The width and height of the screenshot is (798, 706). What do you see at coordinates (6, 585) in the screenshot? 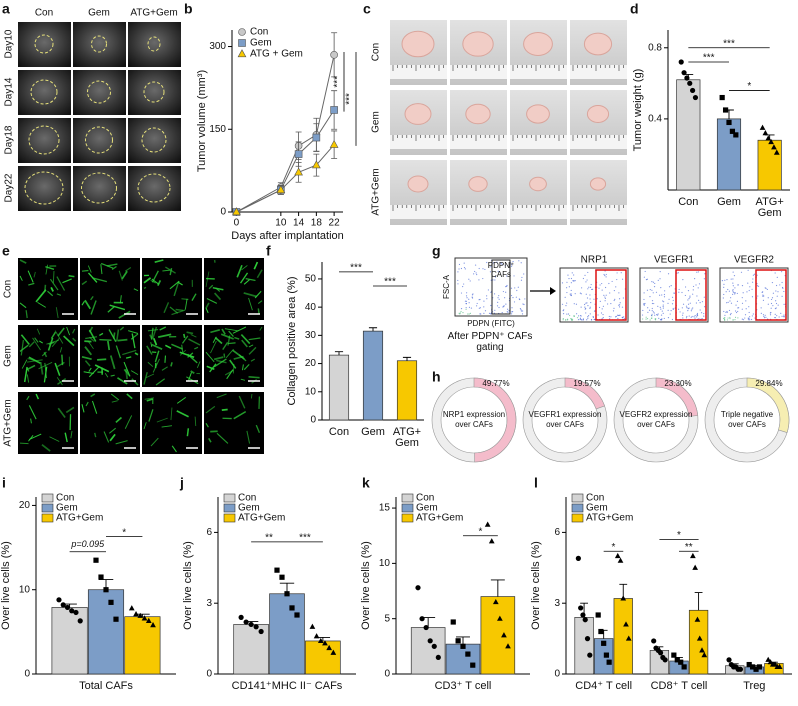
I see `y-axis-label: Over live cells (%)` at bounding box center [6, 585].